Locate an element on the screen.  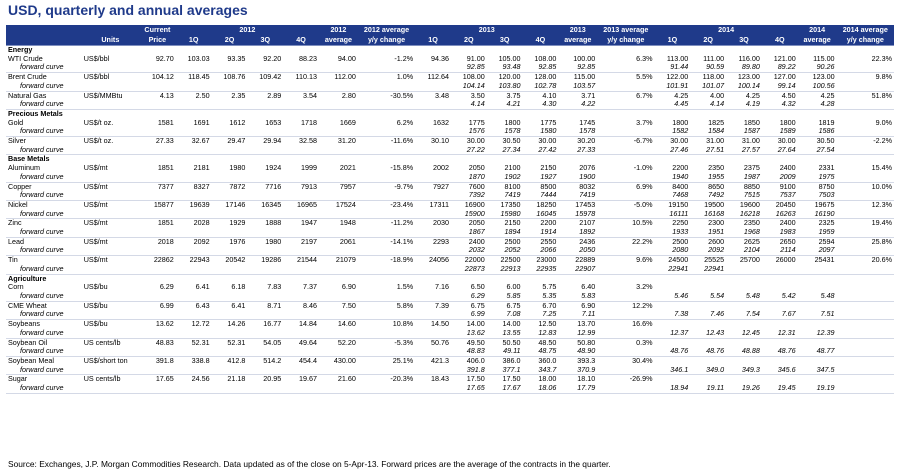
current-price: 7377 is located at coordinates (165, 186).